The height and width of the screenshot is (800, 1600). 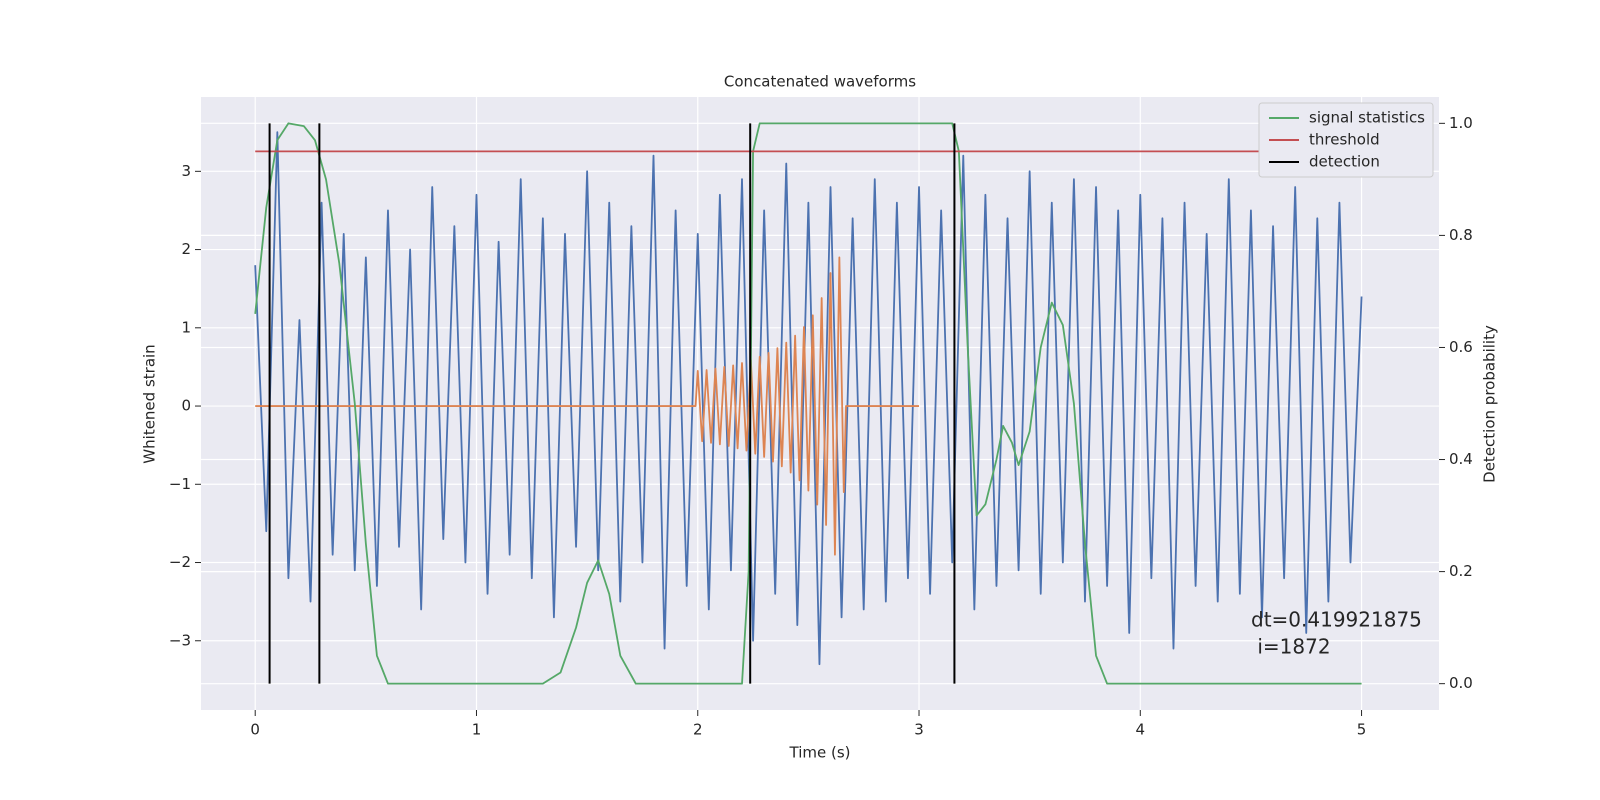 I want to click on y2-tick-label: 0.8, so click(x=1461, y=235).